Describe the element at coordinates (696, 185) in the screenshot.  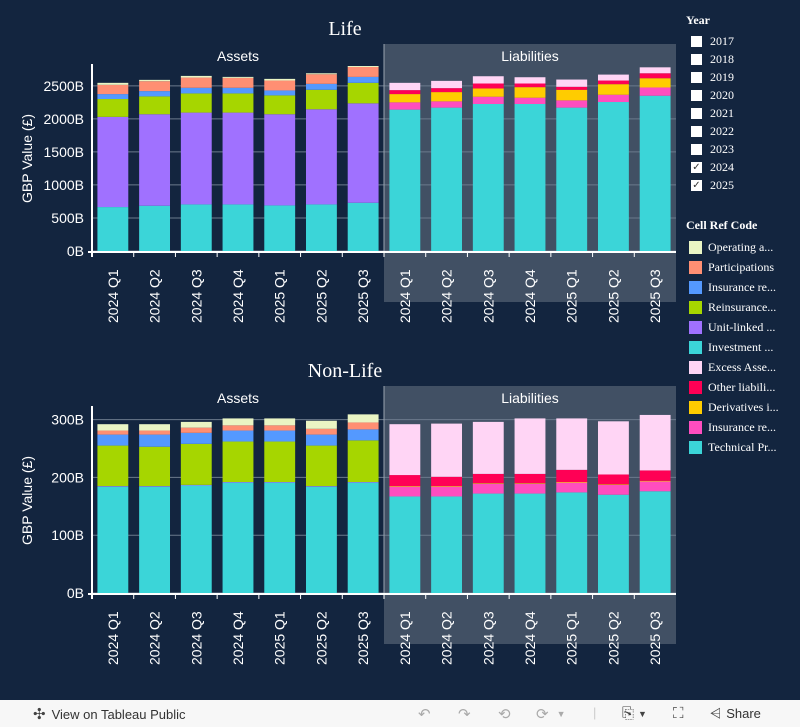
I see `checkbox-checked-icon: ✓` at that location.